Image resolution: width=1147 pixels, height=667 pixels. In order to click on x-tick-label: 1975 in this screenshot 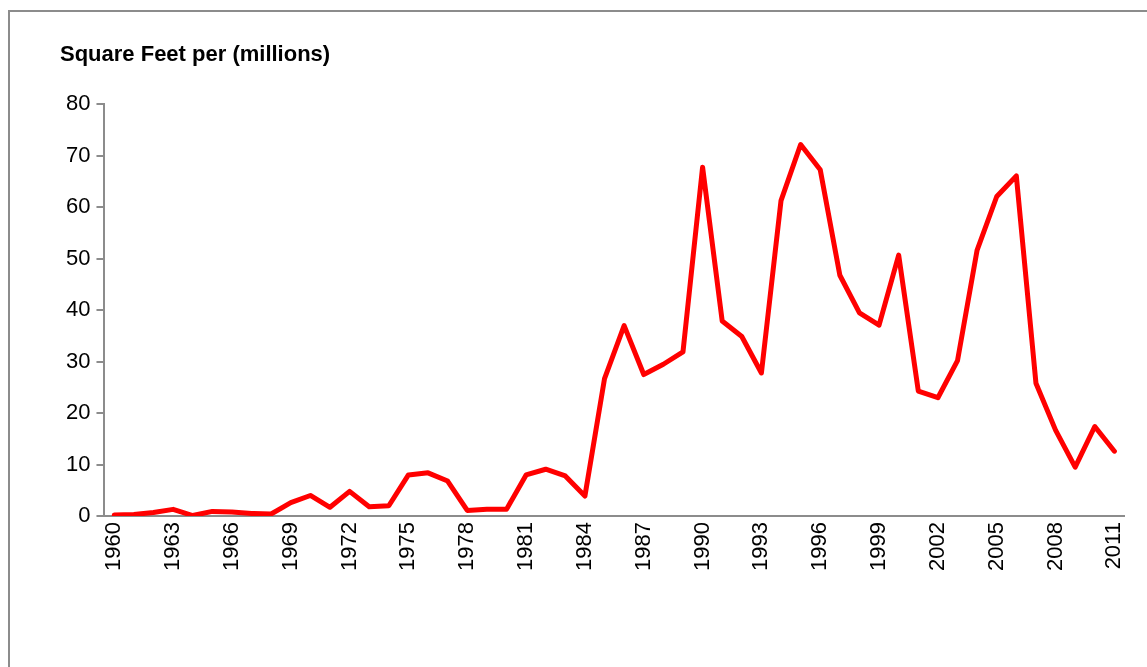, I will do `click(407, 547)`.